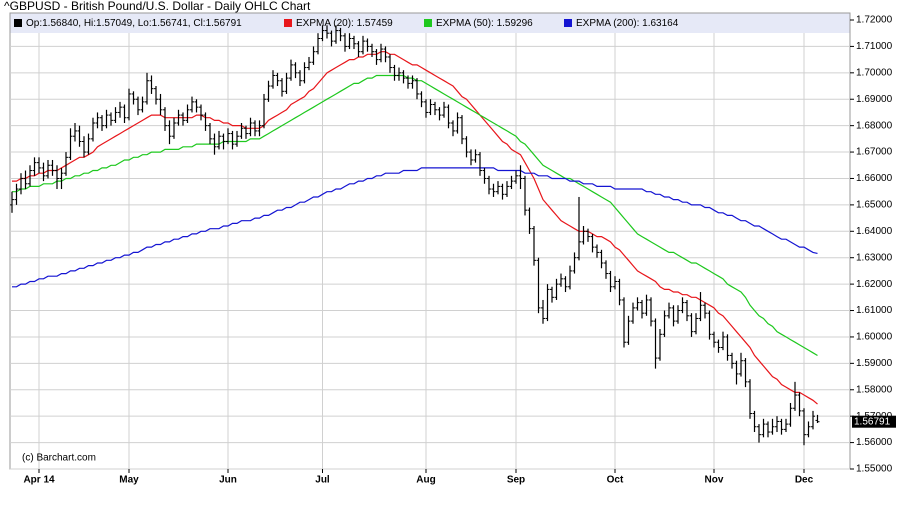 The image size is (900, 511). Describe the element at coordinates (874, 469) in the screenshot. I see `y-tick-label: 1.55000` at that location.